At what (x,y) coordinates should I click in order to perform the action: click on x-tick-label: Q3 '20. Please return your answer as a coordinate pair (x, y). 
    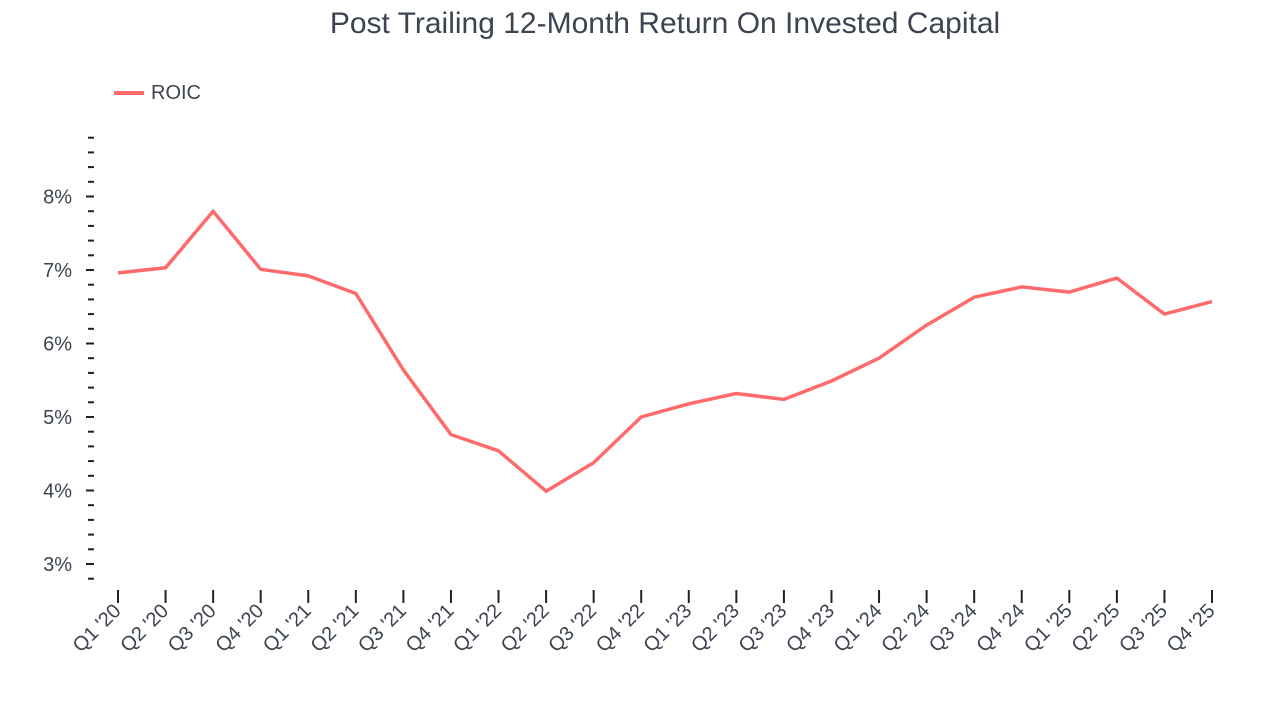
    Looking at the image, I should click on (192, 628).